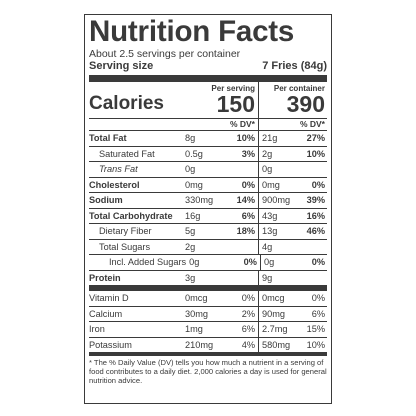 The image size is (416, 416). Describe the element at coordinates (315, 329) in the screenshot. I see `dv-container: 15%` at that location.